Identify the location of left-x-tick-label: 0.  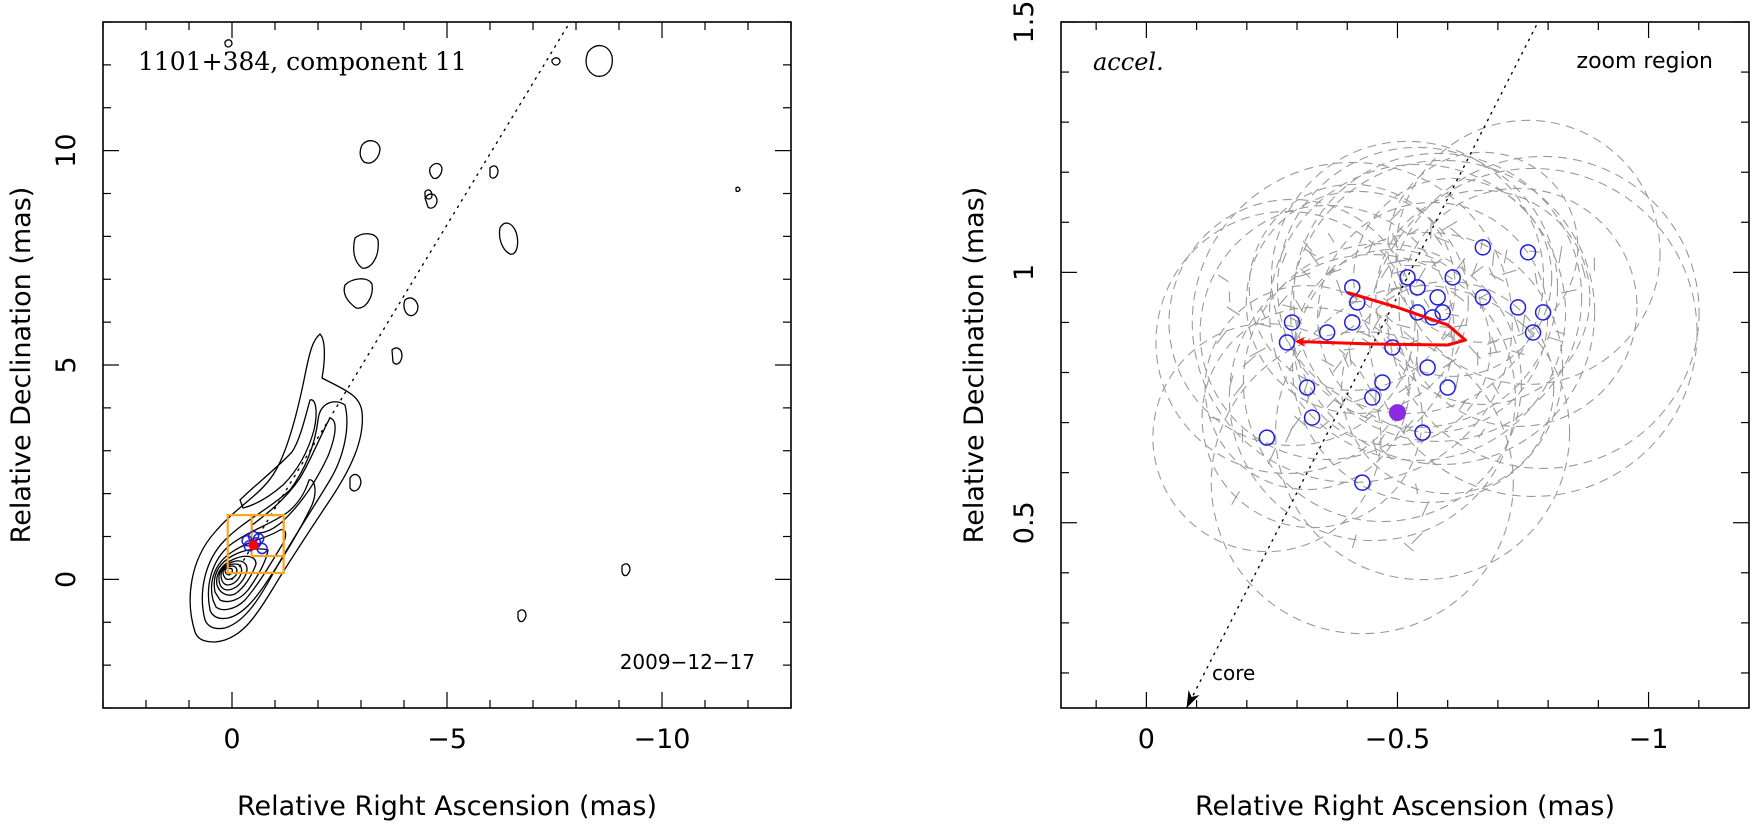
(231, 739).